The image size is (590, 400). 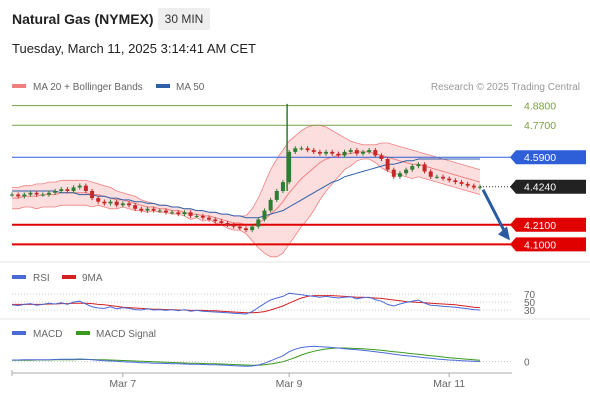 What do you see at coordinates (47, 334) in the screenshot?
I see `legend-label-macd: MACD` at bounding box center [47, 334].